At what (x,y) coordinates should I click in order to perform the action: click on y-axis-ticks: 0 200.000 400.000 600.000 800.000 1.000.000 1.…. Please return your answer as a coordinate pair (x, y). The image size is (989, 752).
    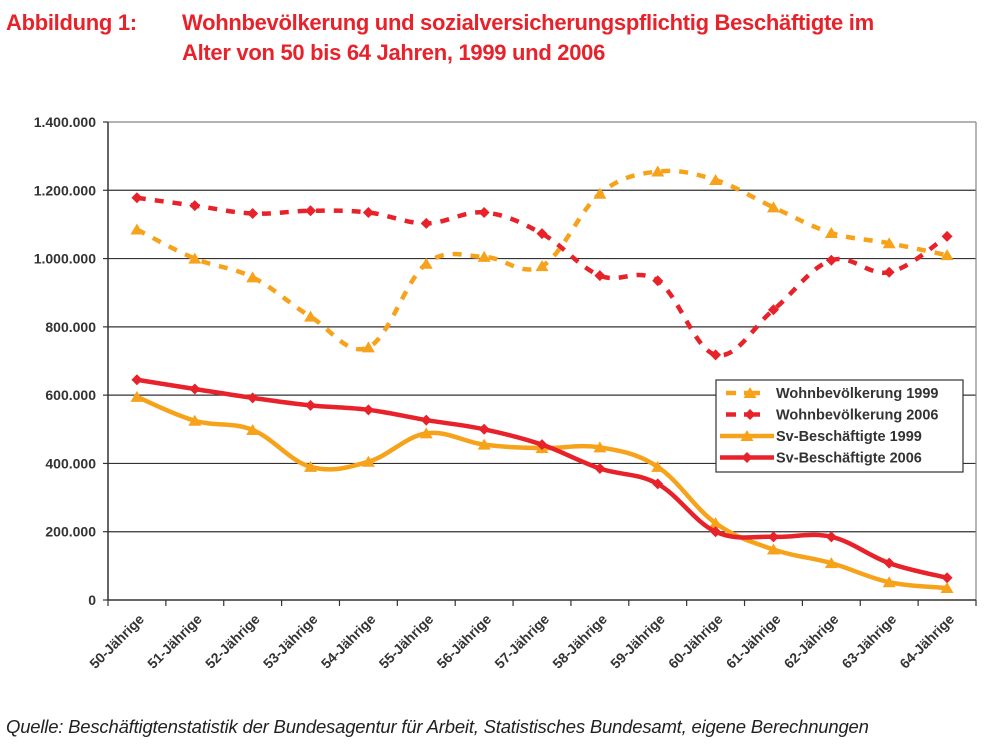
    Looking at the image, I should click on (71, 361).